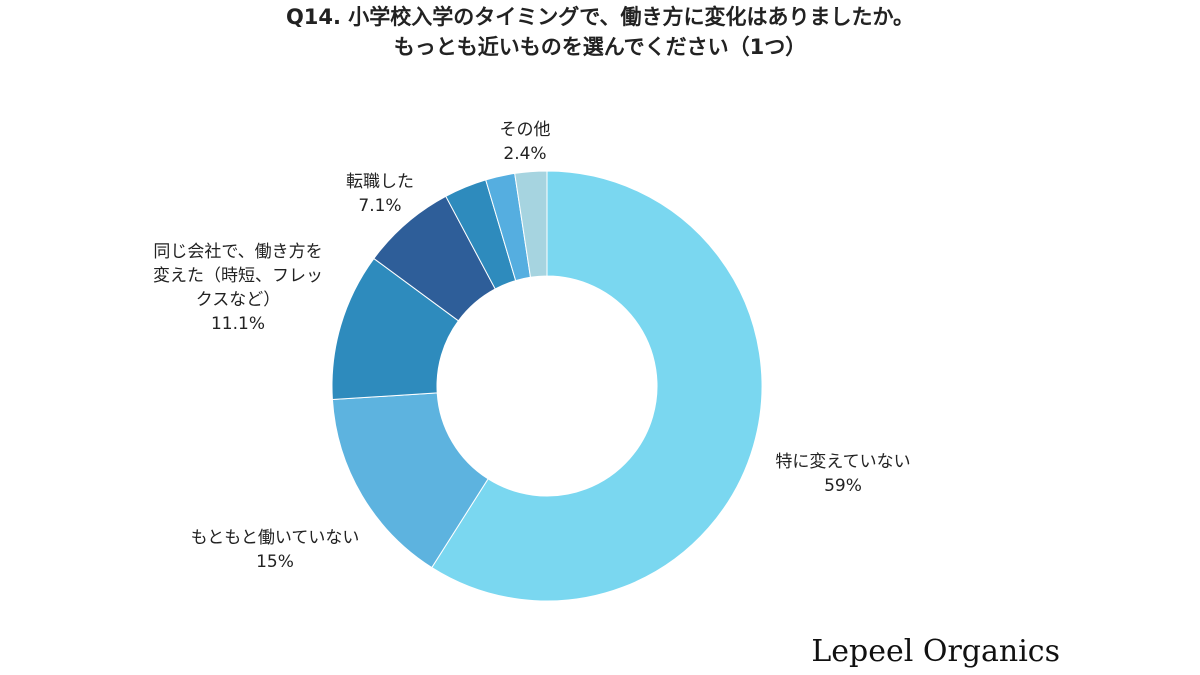 Image resolution: width=1200 pixels, height=675 pixels. Describe the element at coordinates (237, 324) in the screenshot. I see `label-changed-style-value: 11.1%` at that location.